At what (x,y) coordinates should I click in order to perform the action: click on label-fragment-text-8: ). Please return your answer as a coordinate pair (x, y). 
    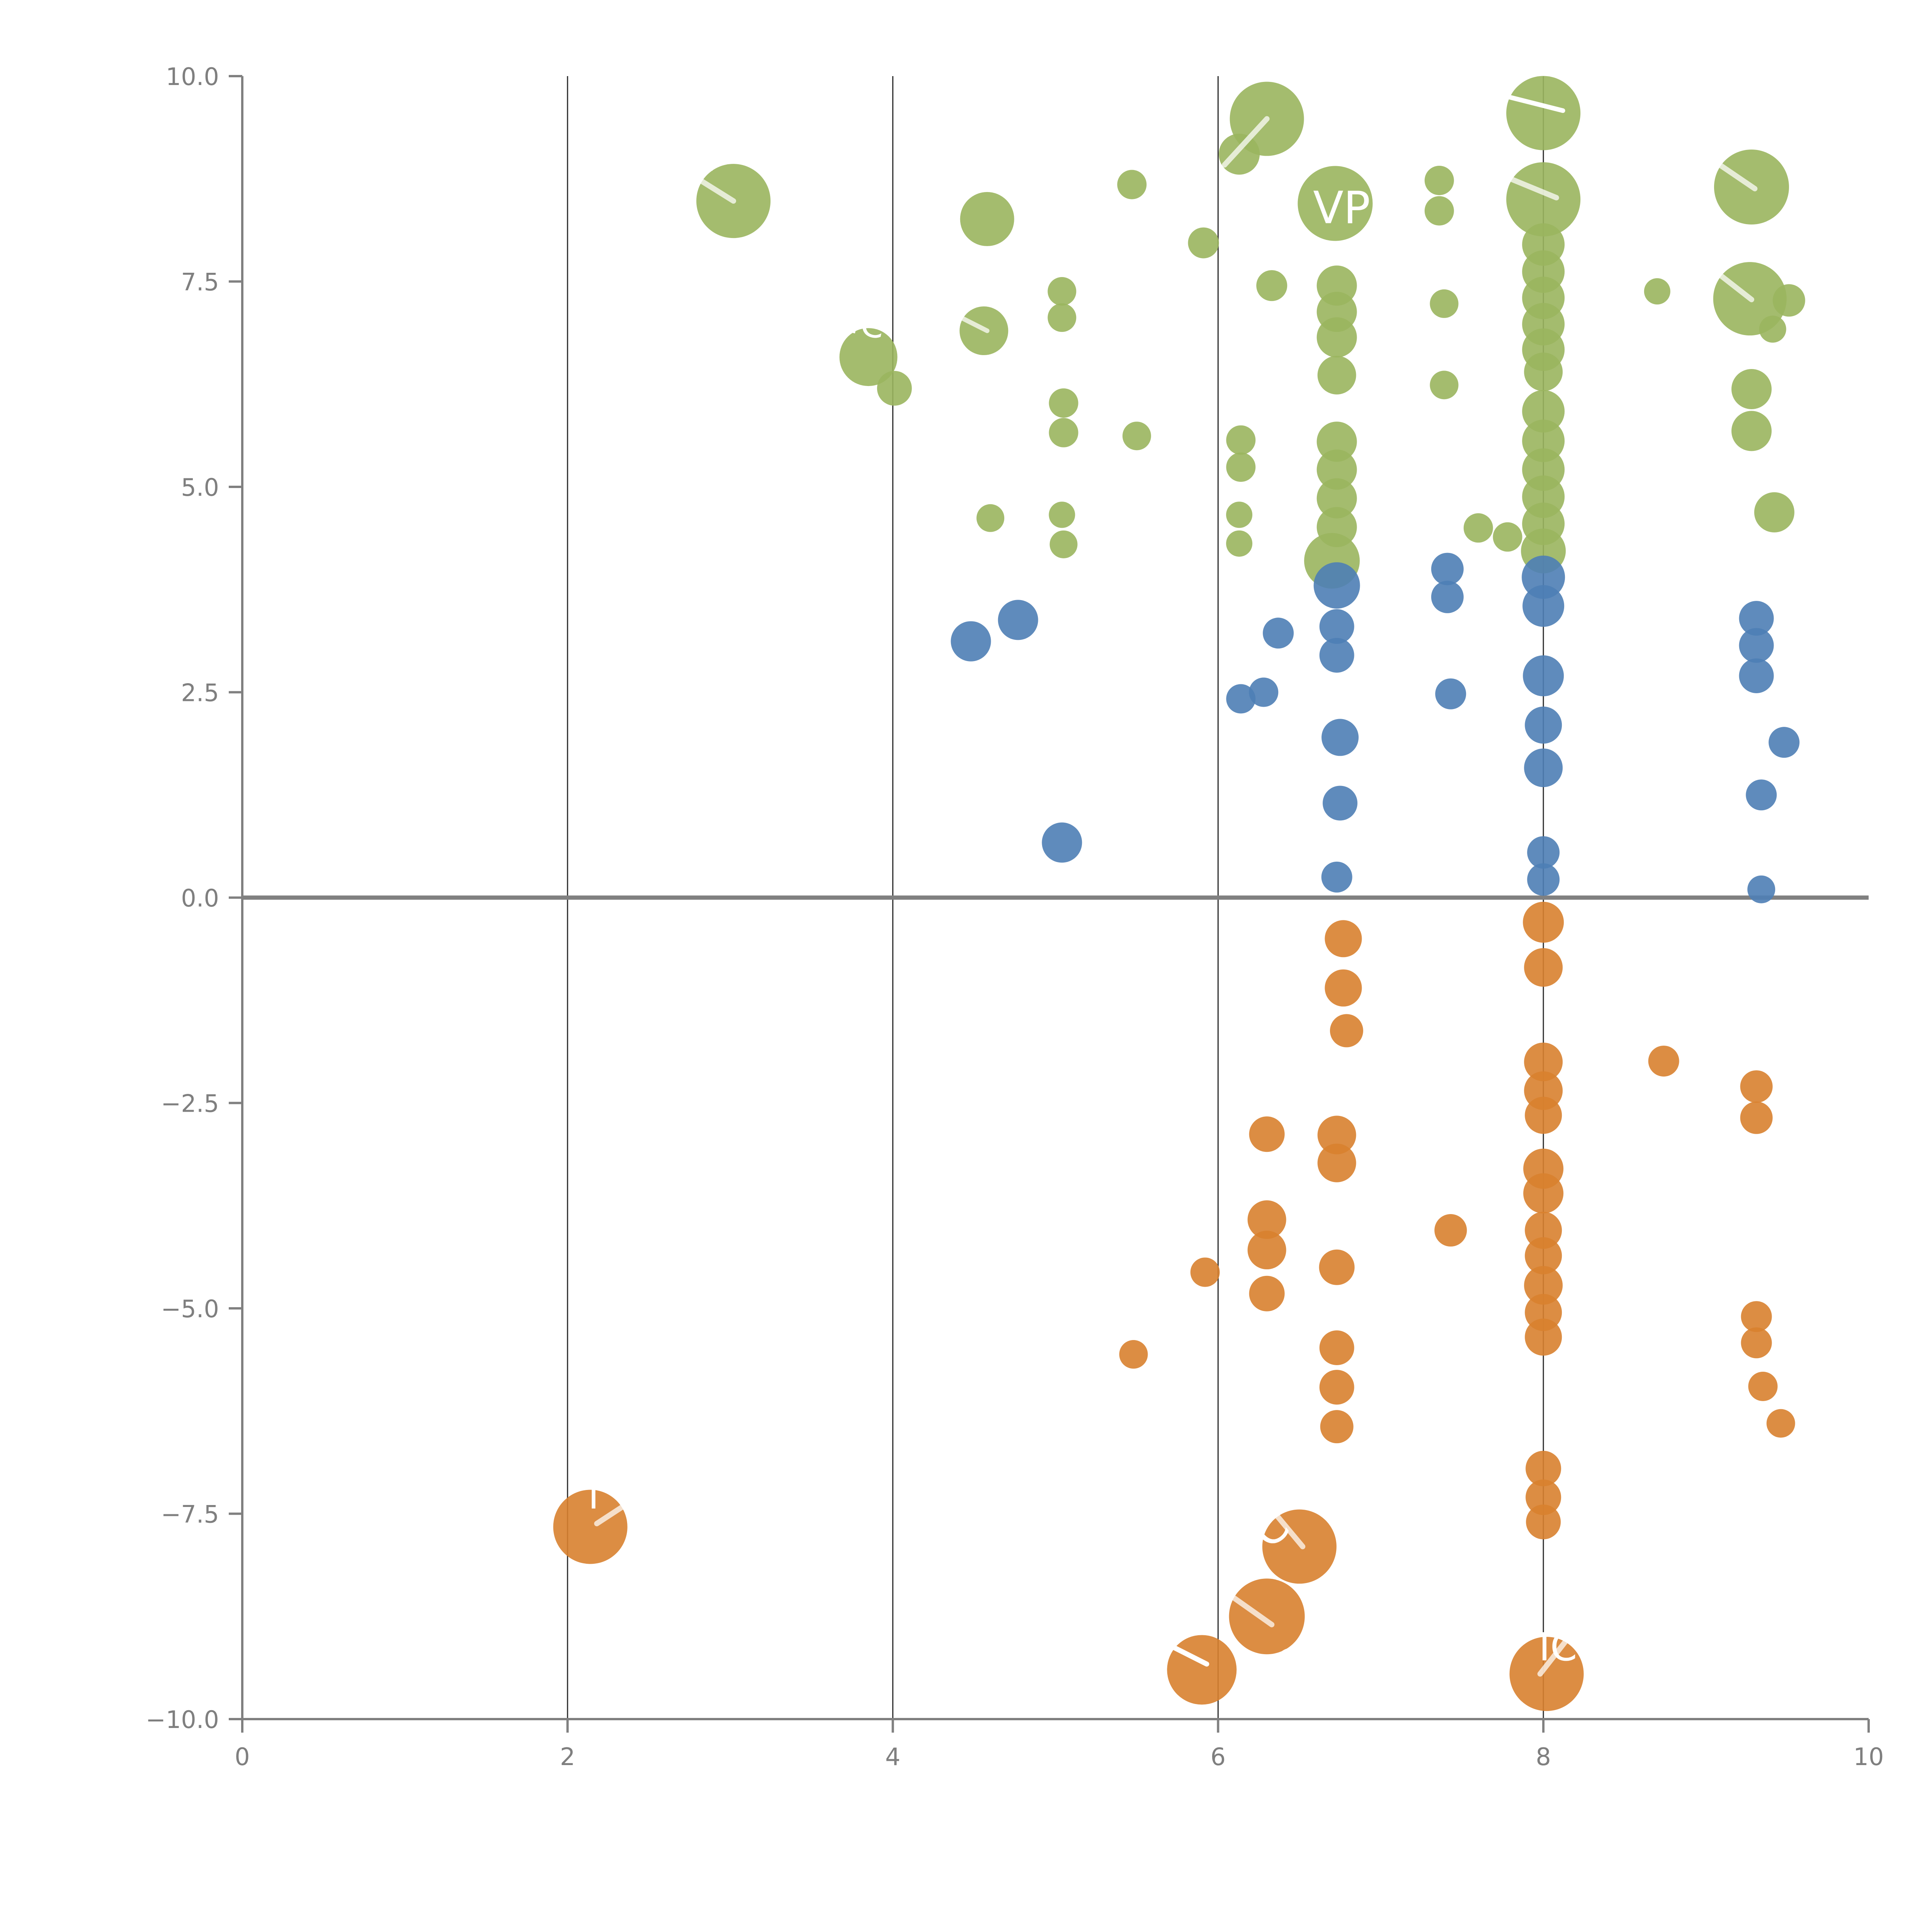
    Looking at the image, I should click on (1022, 339).